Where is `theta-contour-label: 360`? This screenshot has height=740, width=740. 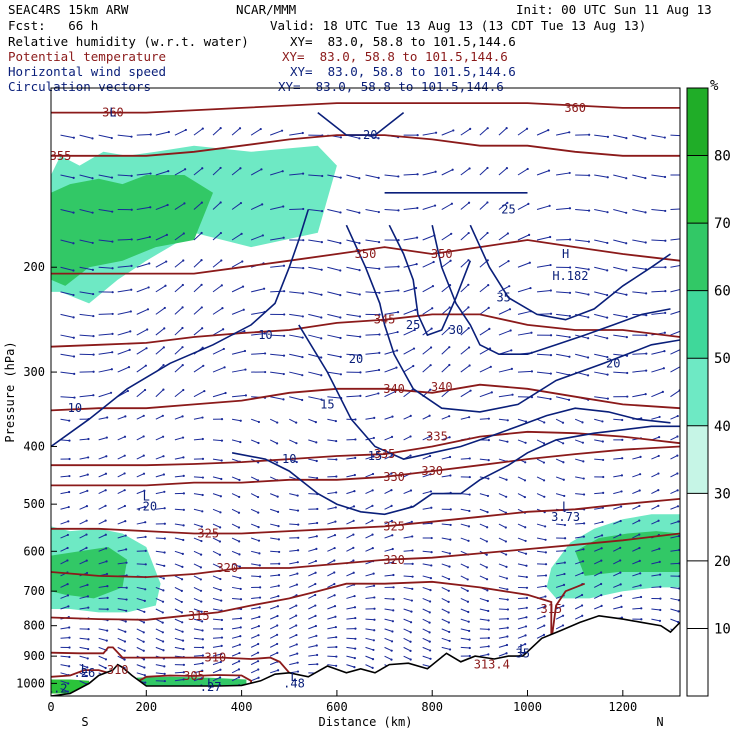
theta-contour-label: 360 is located at coordinates (113, 113).